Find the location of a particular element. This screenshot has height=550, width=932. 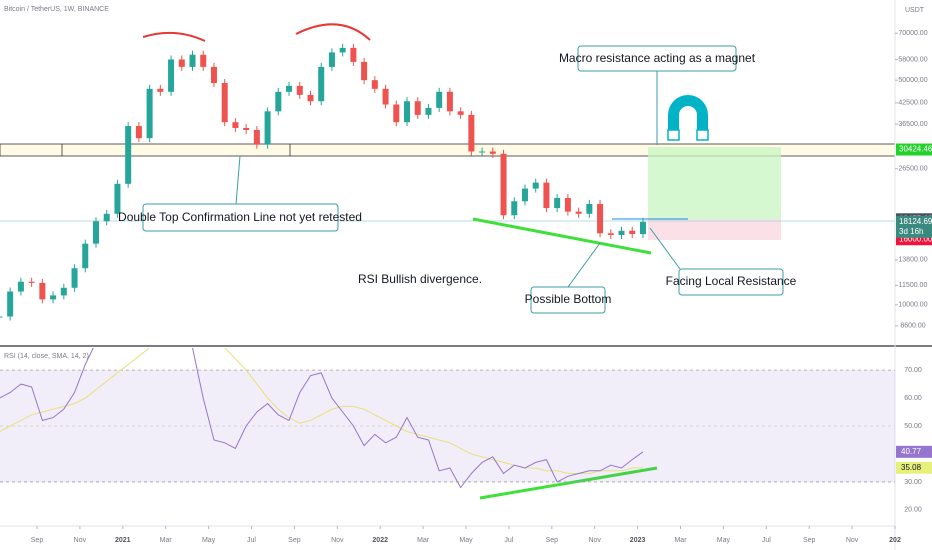

price-tag-label: 16000.00 is located at coordinates (915, 238).